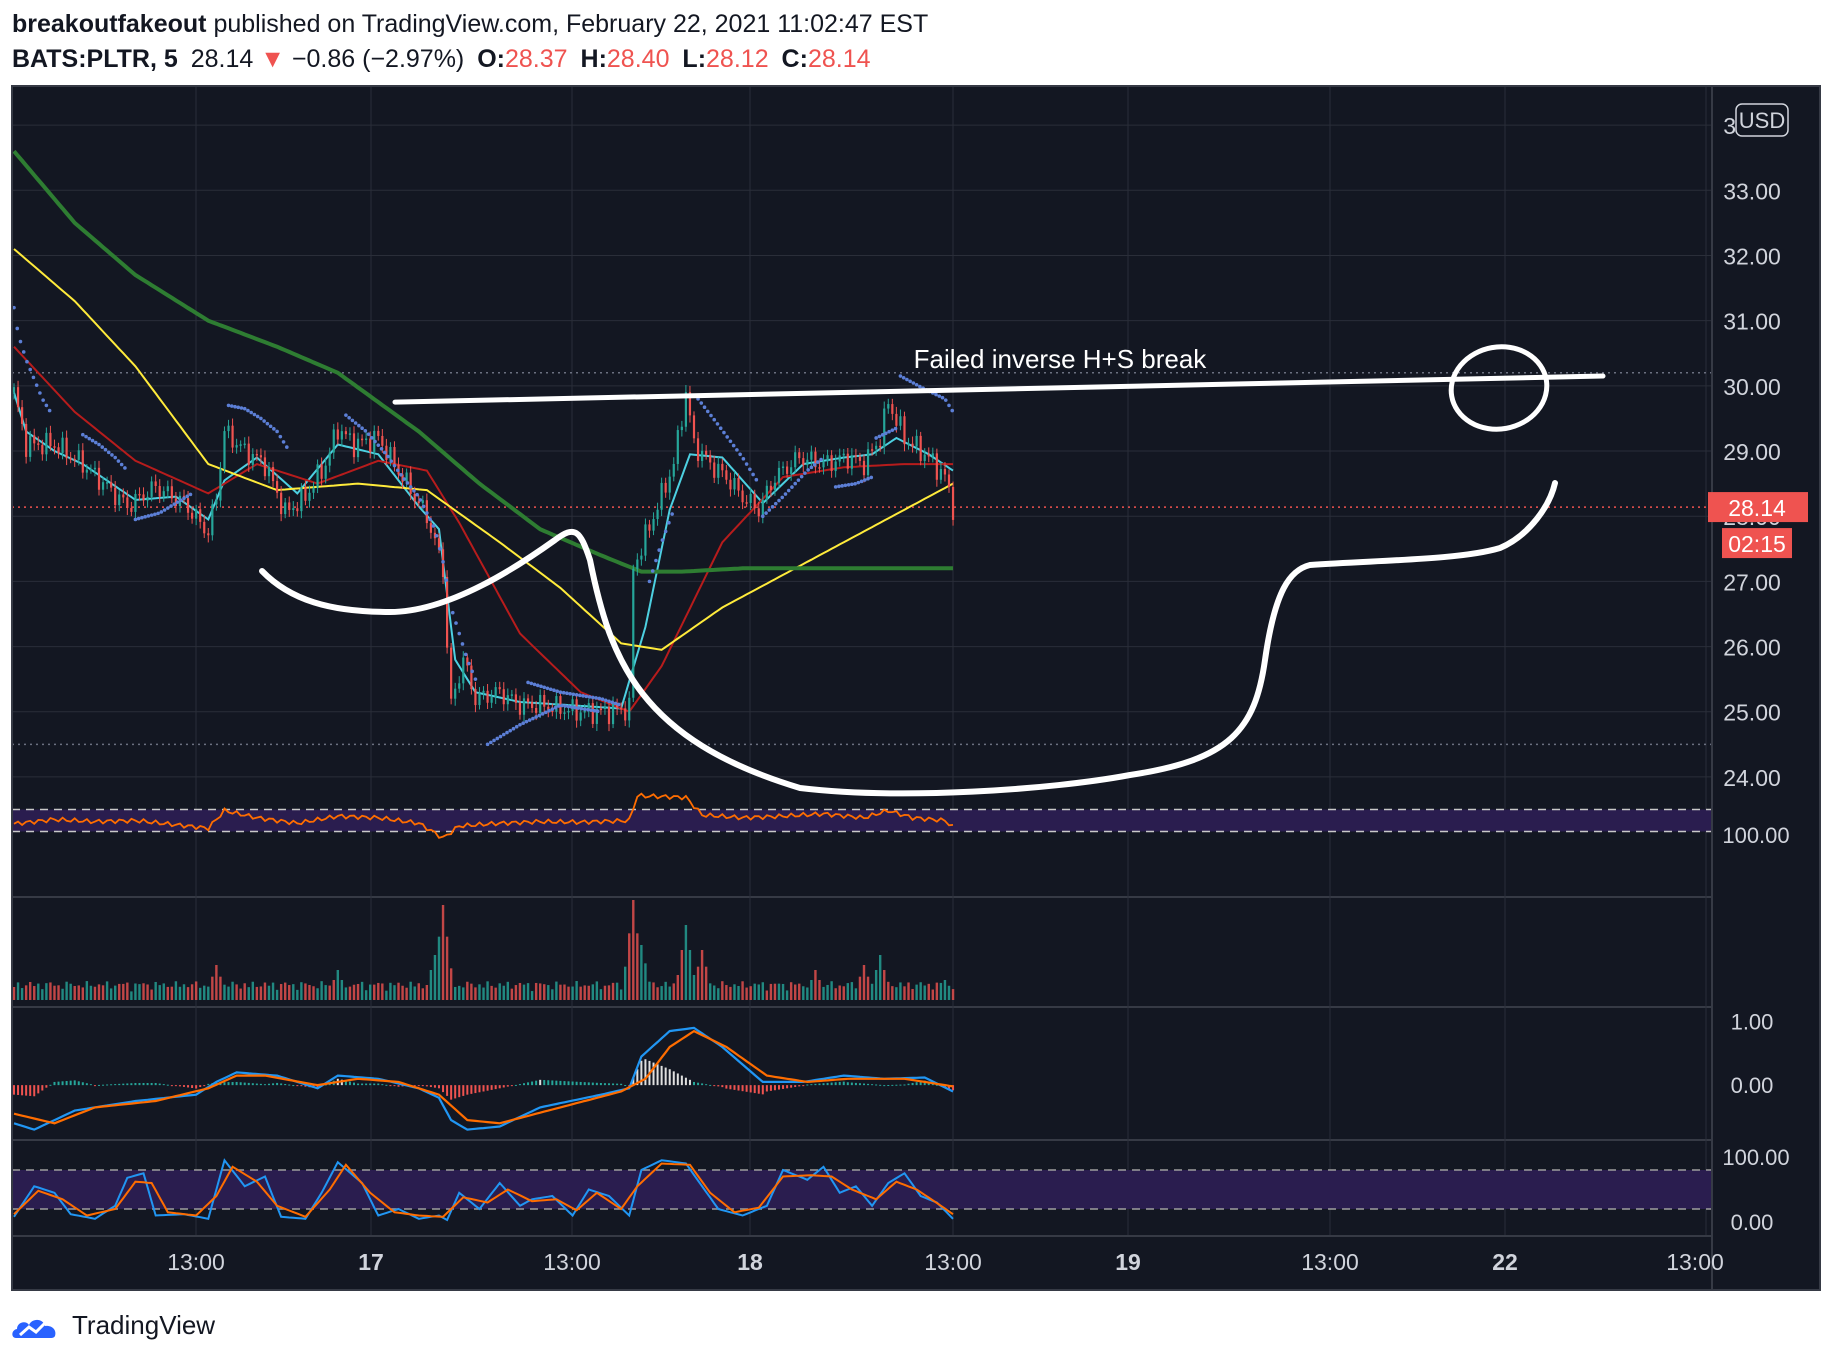 The image size is (1832, 1362). Describe the element at coordinates (112, 1325) in the screenshot. I see `tradingview-branding: TradingView` at that location.